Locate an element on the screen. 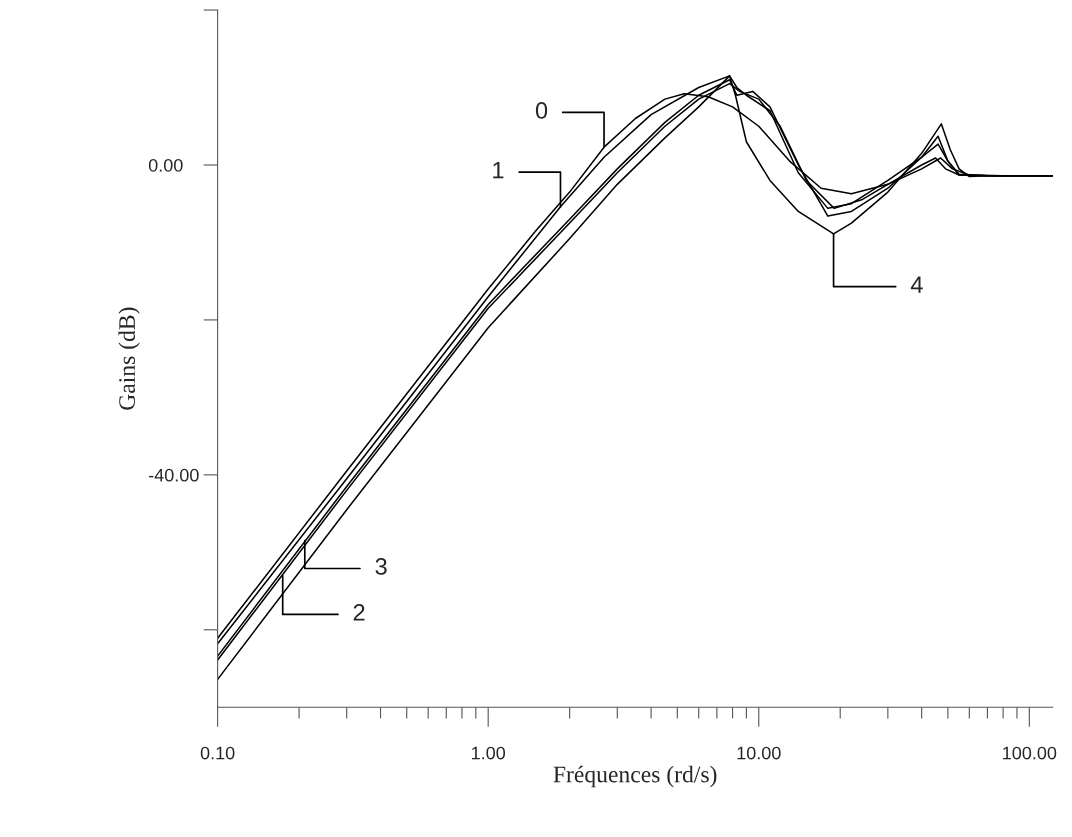 Image resolution: width=1072 pixels, height=837 pixels. x-tick-label: 0.10 is located at coordinates (217, 753).